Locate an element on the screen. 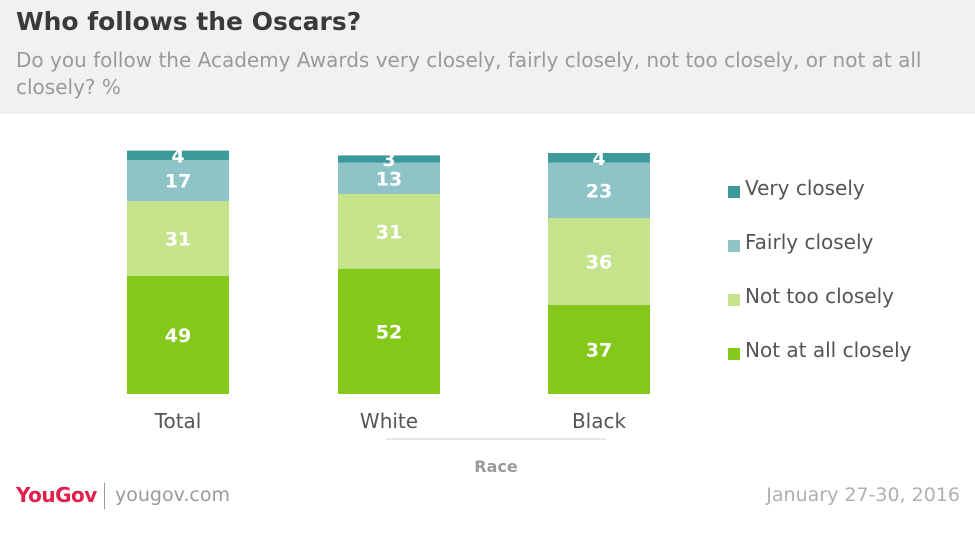 The width and height of the screenshot is (975, 548). legend-label: Not at all closely is located at coordinates (828, 350).